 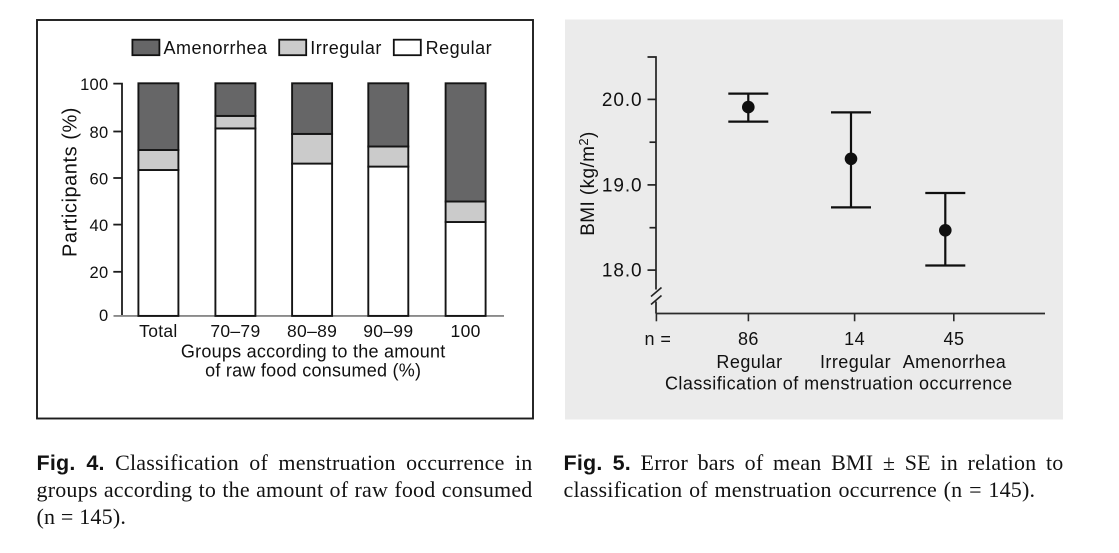 I want to click on svg-text: 20, so click(x=99, y=273).